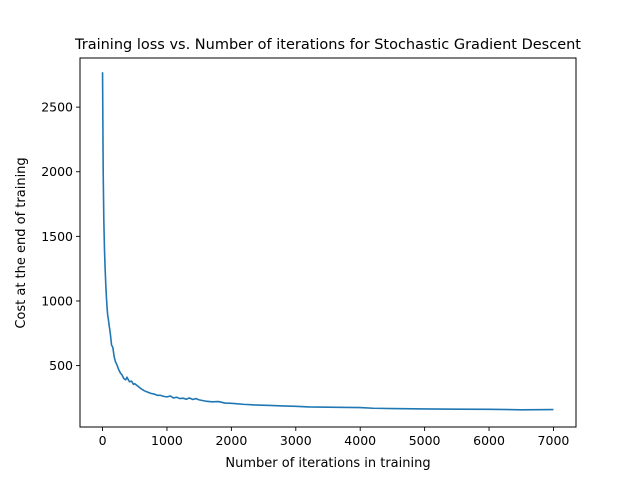  Describe the element at coordinates (554, 440) in the screenshot. I see `x-tick-label: 7000` at that location.